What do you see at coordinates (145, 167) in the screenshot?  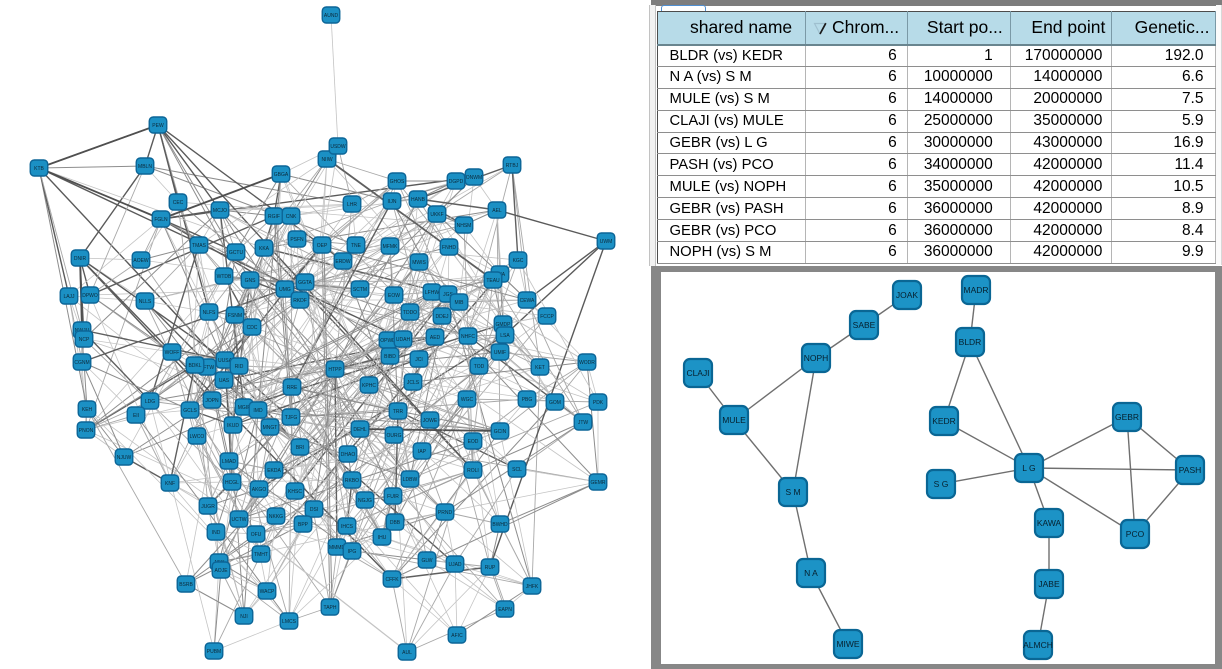 I see `svg-text: MBLN` at bounding box center [145, 167].